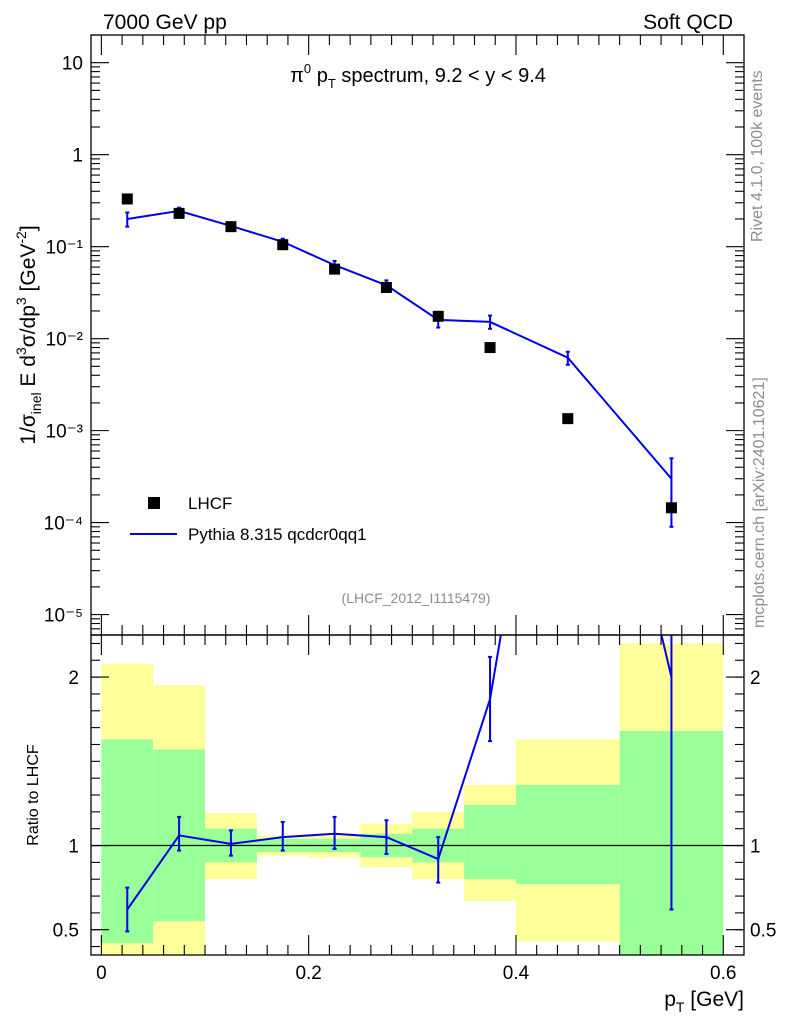 Image resolution: width=786 pixels, height=1024 pixels. I want to click on ratio-y-tick-label: 0.5, so click(66, 931).